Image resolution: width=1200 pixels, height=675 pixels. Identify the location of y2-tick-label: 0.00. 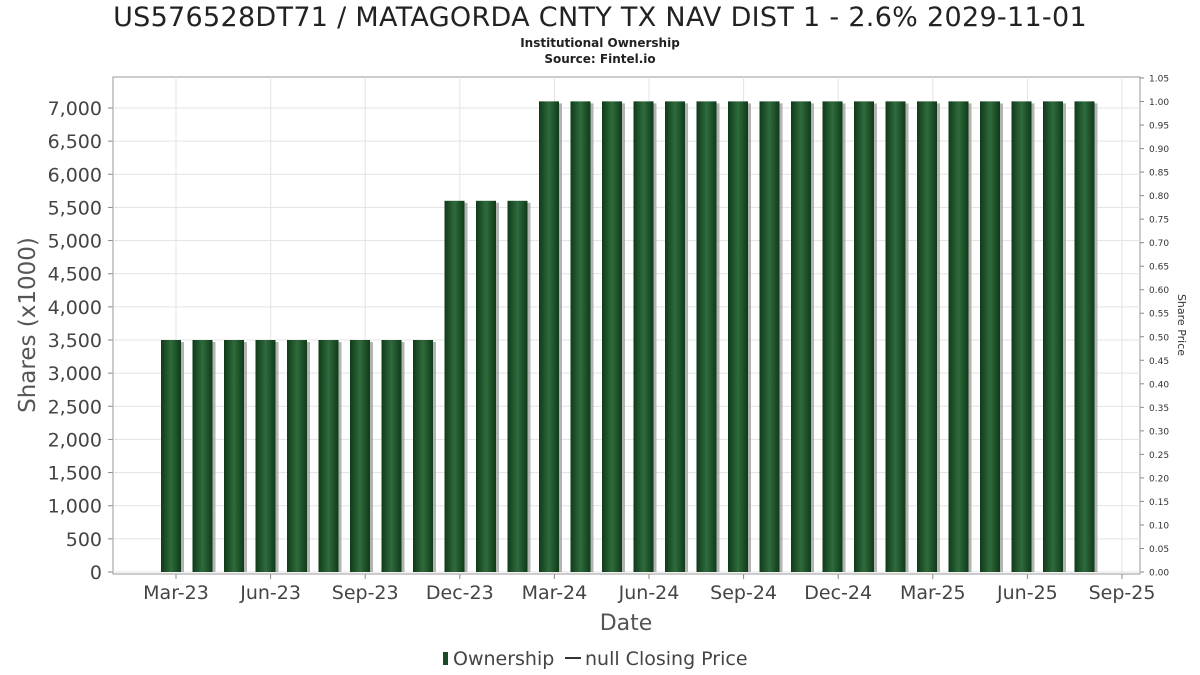
(1159, 574).